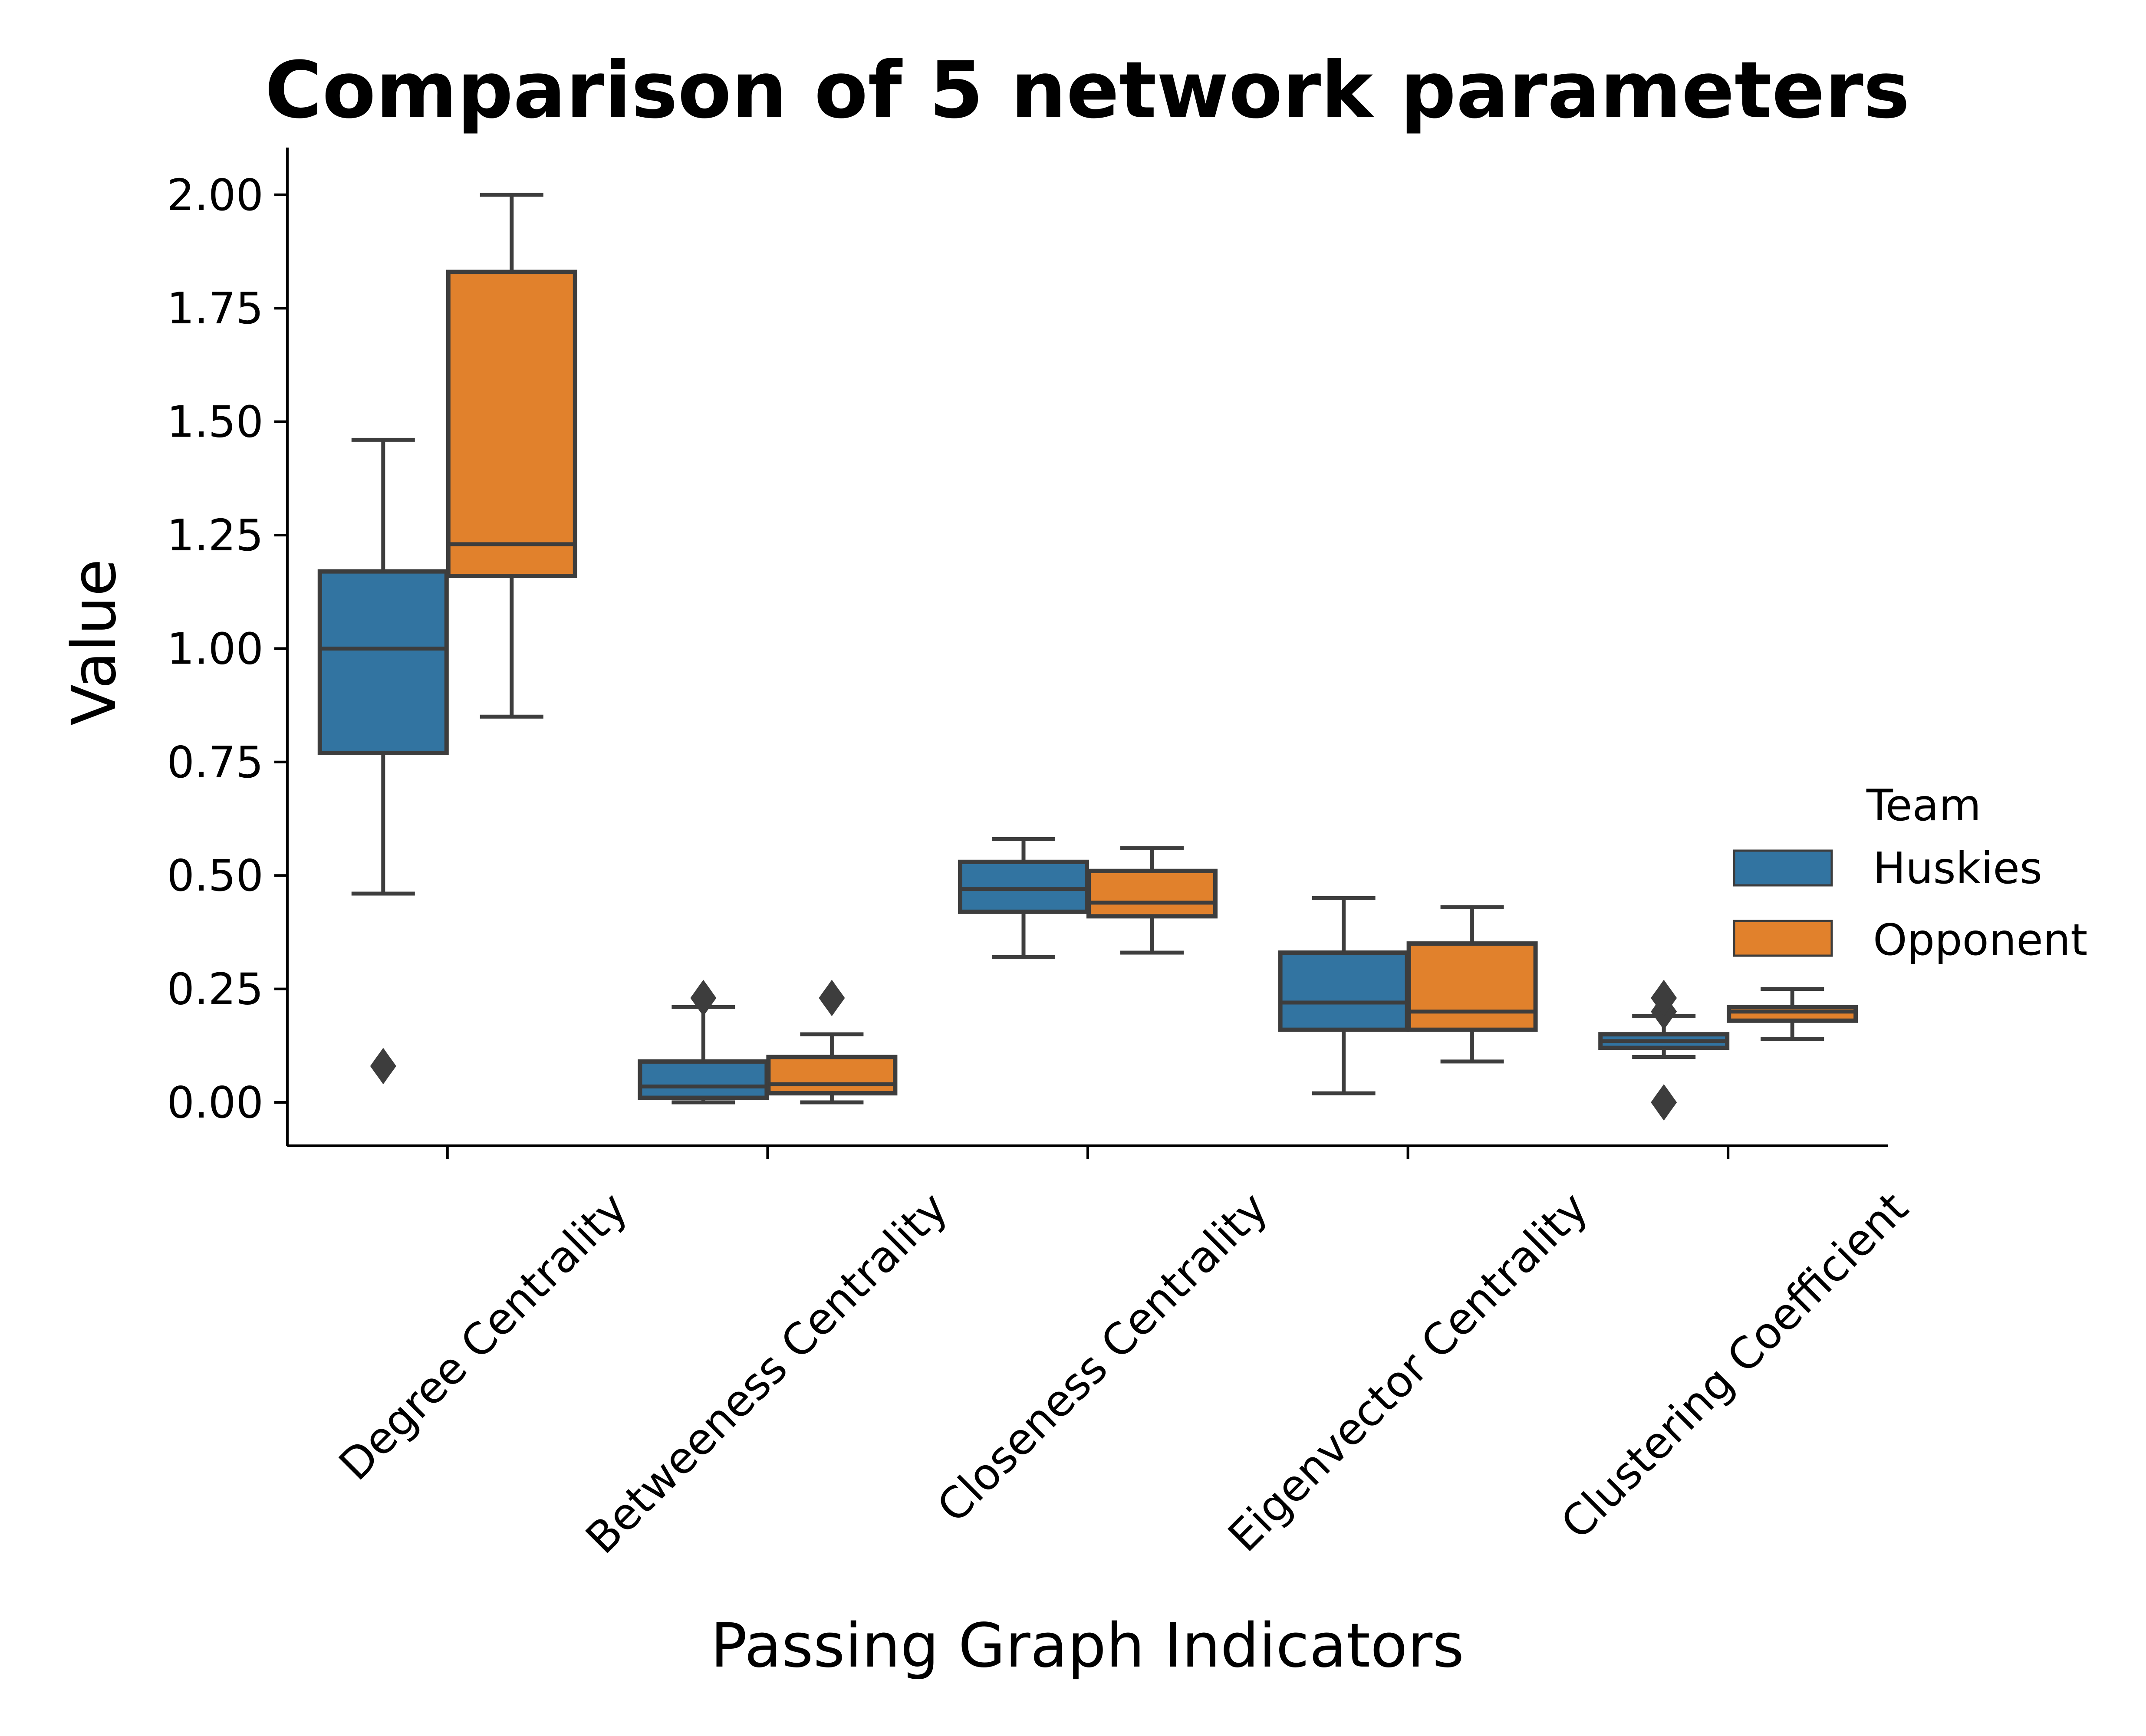 The image size is (2146, 1736). What do you see at coordinates (1087, 90) in the screenshot?
I see `chart-title: Comparison of 5 network parameters` at bounding box center [1087, 90].